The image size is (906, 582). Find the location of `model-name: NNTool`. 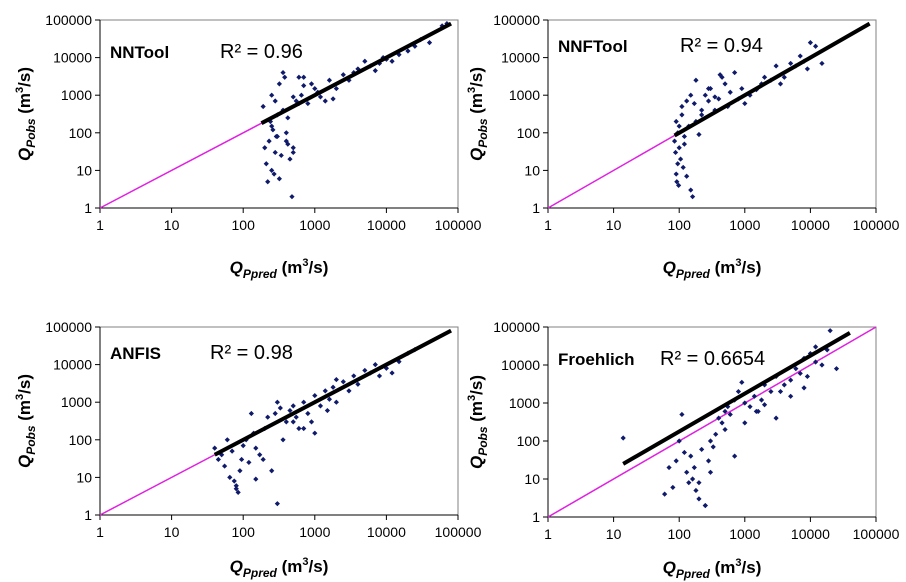

model-name: NNTool is located at coordinates (139, 52).